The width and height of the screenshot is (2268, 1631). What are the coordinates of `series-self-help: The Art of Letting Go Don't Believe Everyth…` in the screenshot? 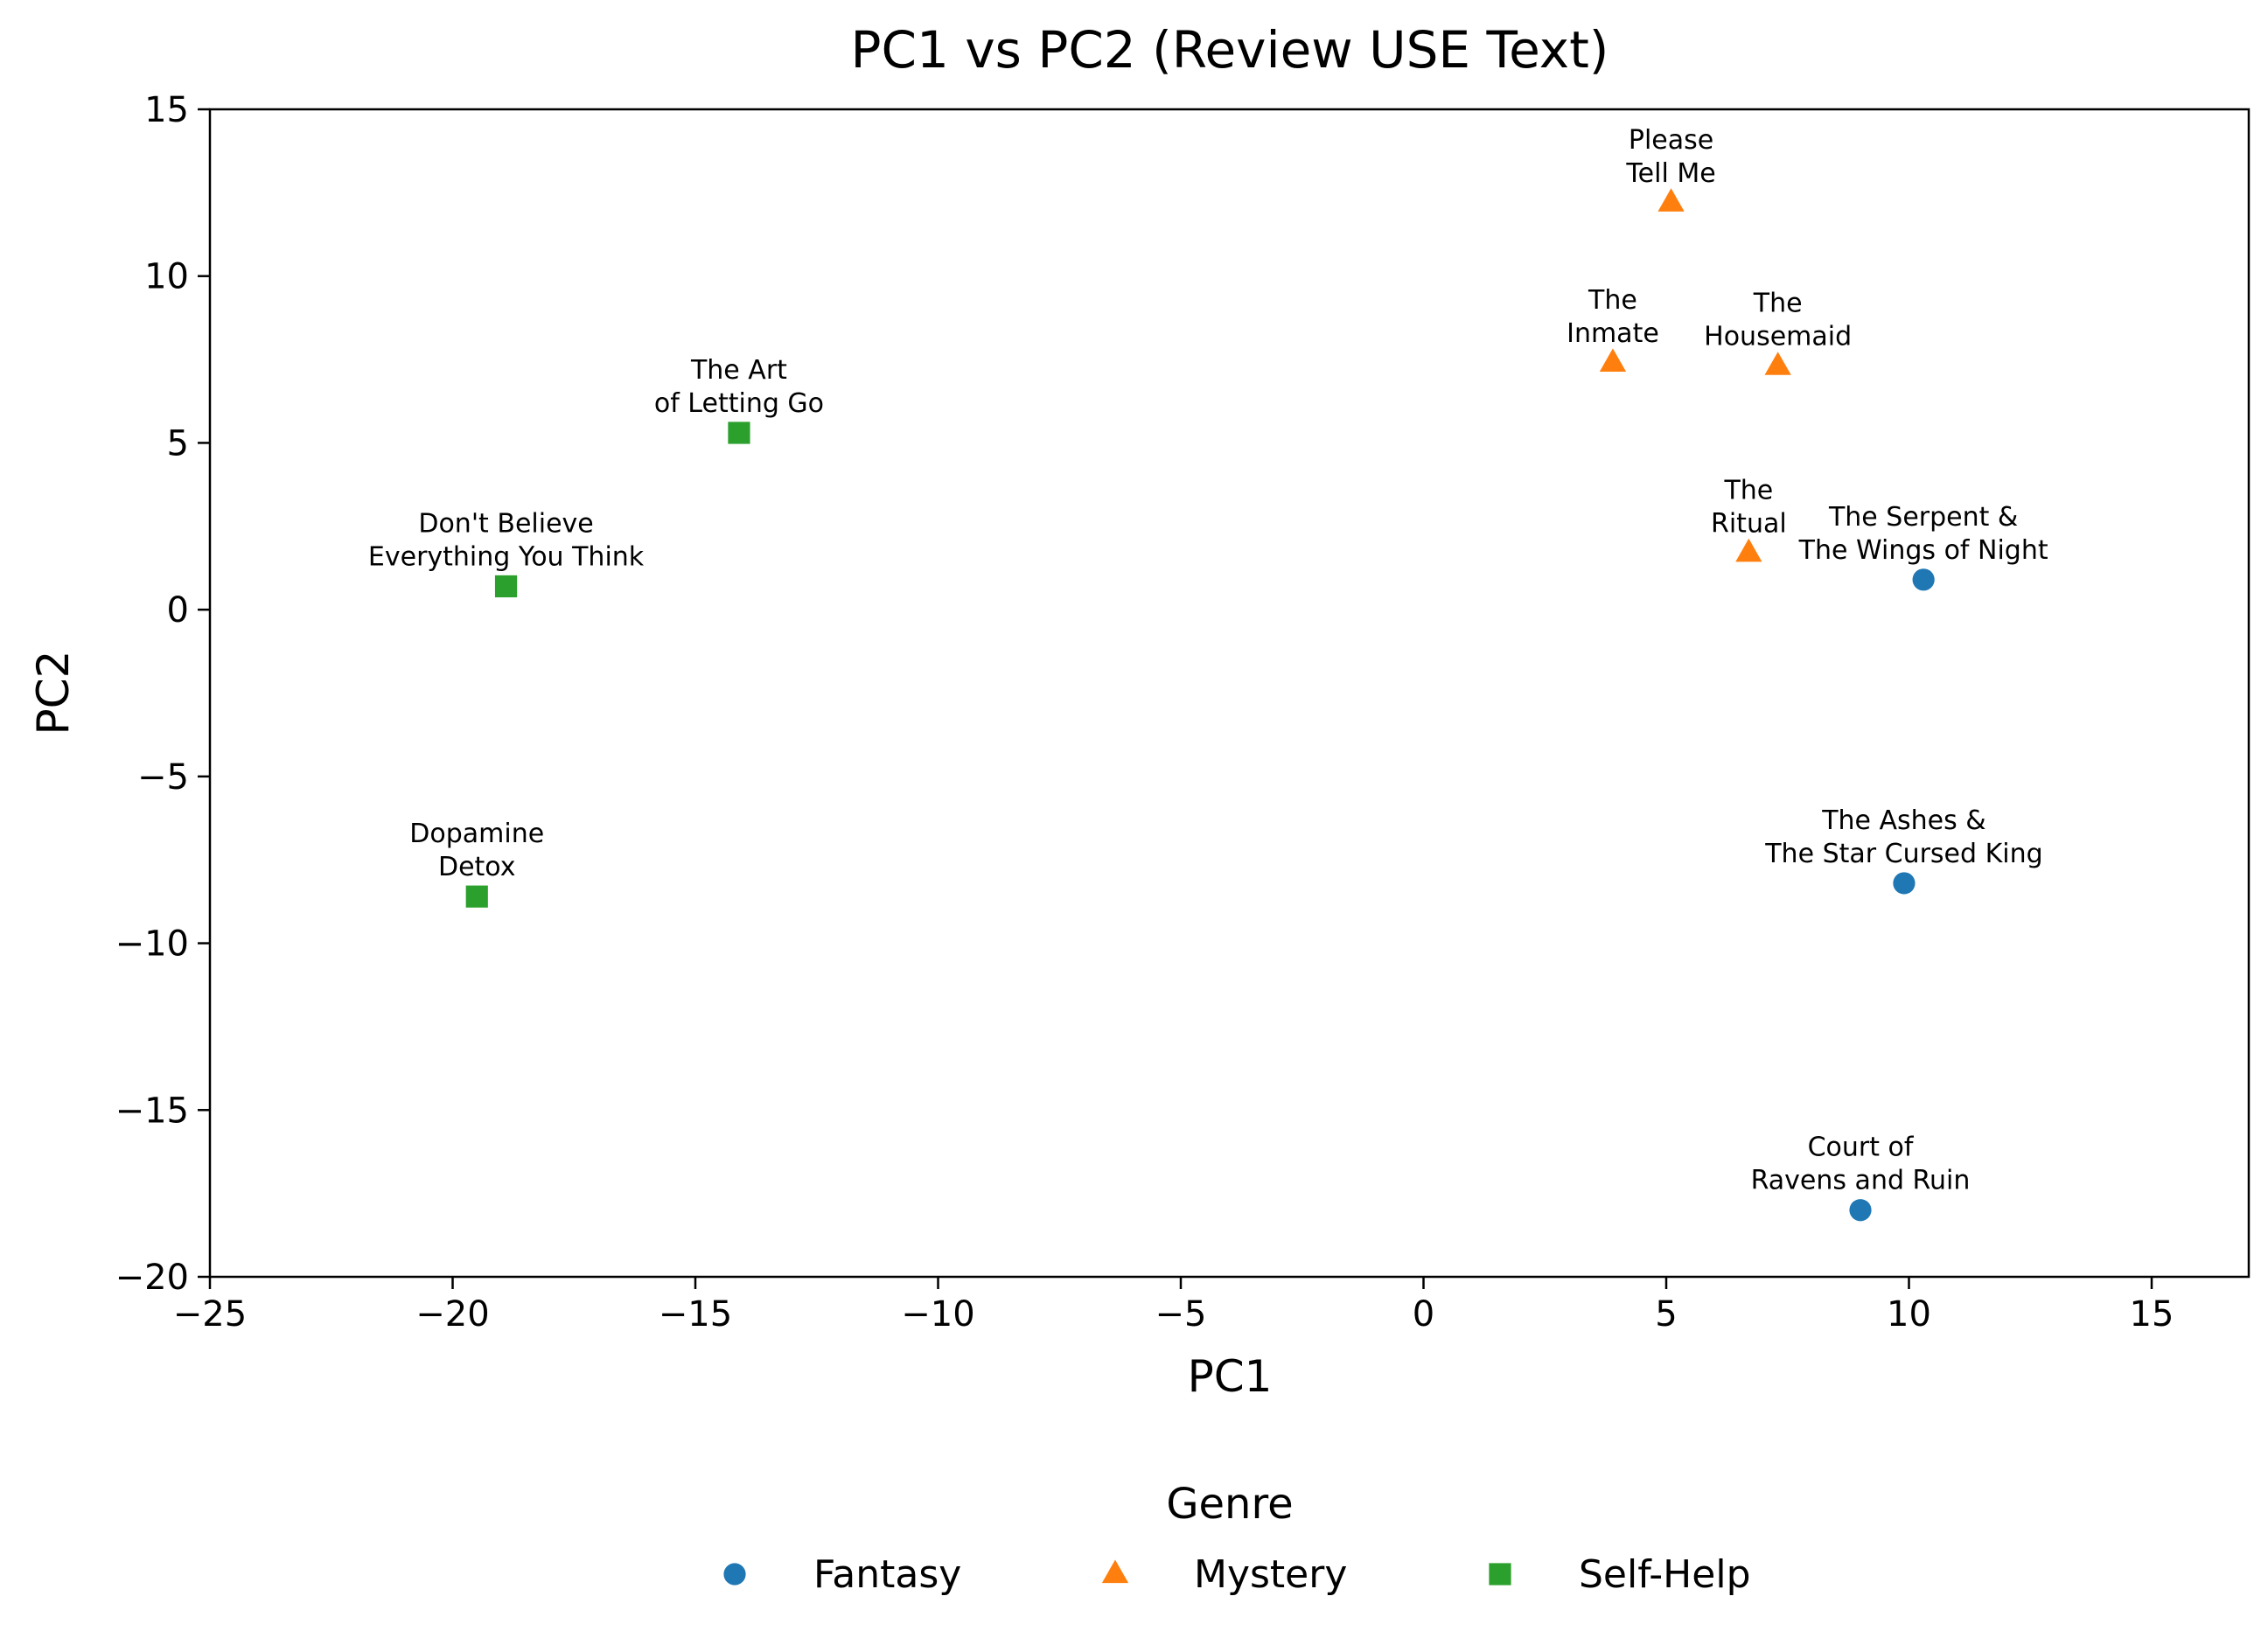 It's located at (596, 631).